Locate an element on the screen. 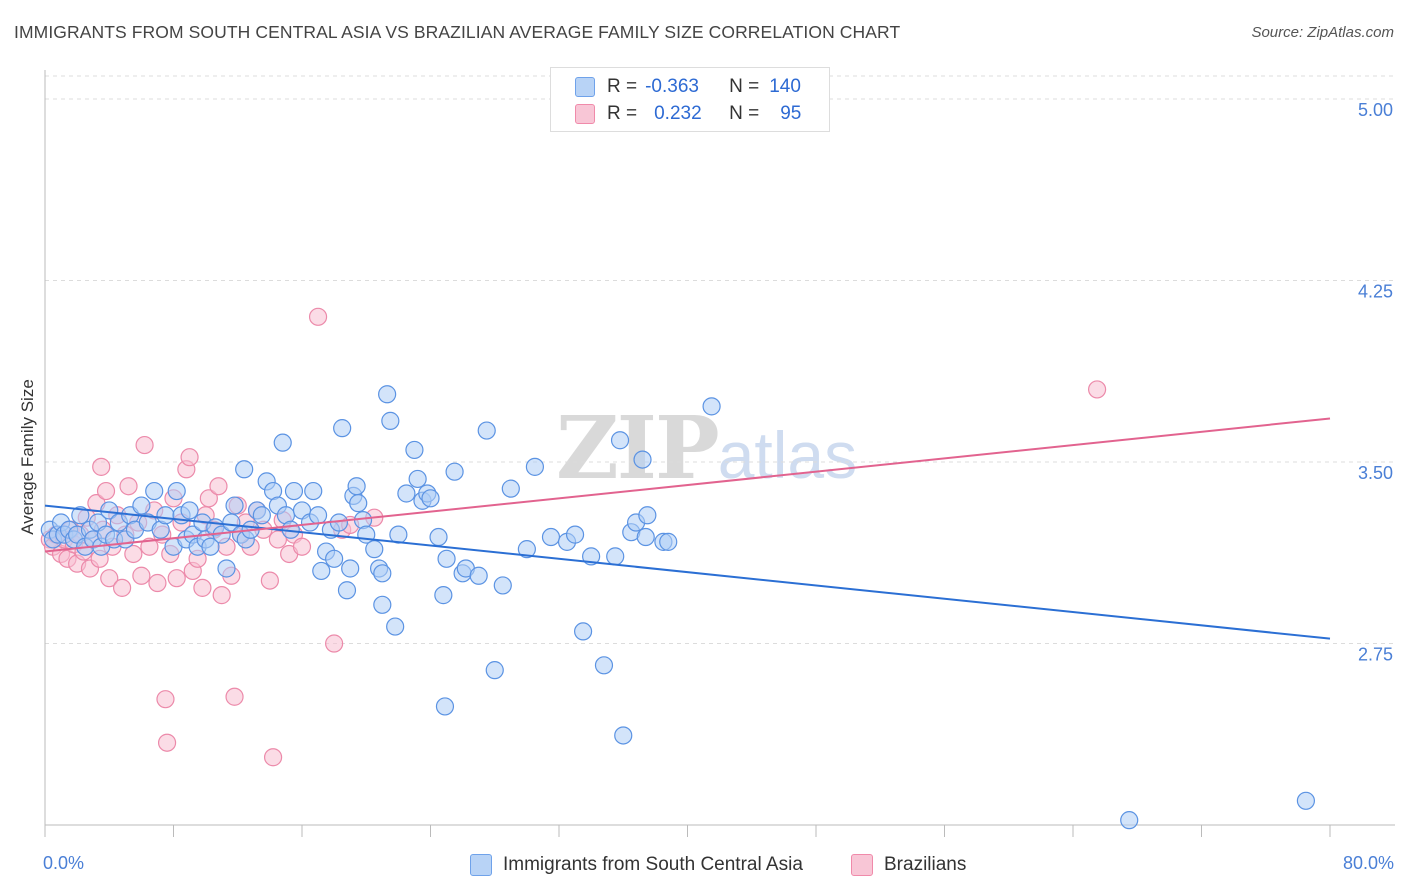 The width and height of the screenshot is (1406, 892). y-axis-label: Average Family Size is located at coordinates (27, 457).